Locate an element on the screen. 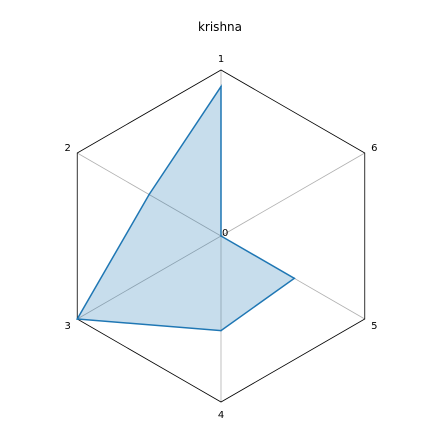 This screenshot has width=432, height=432. axis-label-3: 3 is located at coordinates (67, 326).